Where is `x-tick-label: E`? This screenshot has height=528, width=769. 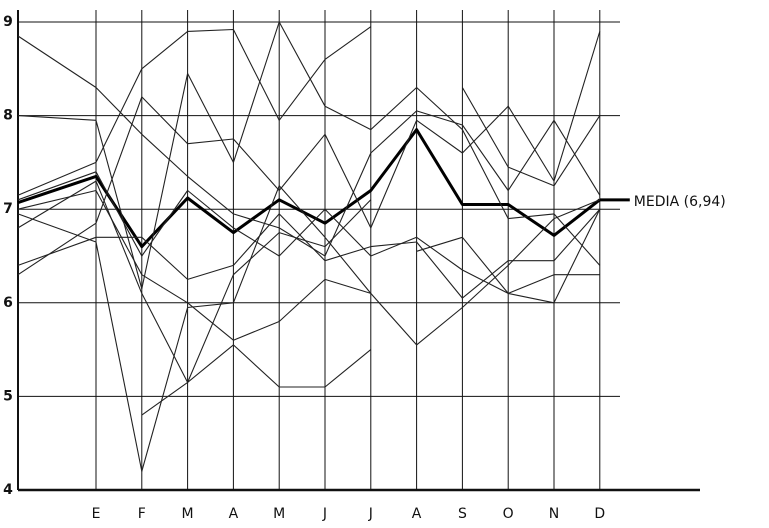 x-tick-label: E is located at coordinates (96, 514).